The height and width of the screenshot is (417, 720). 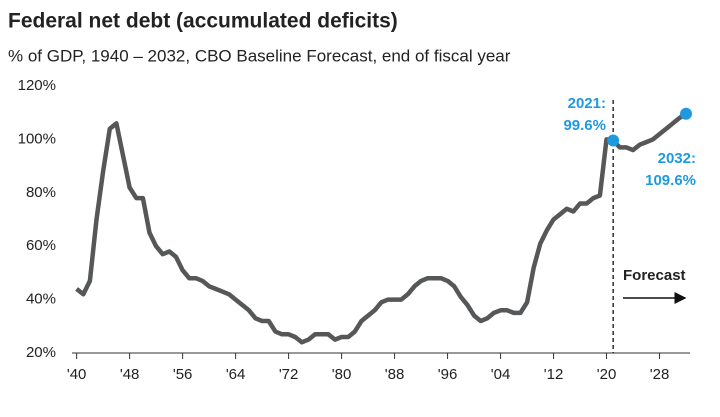 What do you see at coordinates (37, 138) in the screenshot?
I see `y-tick-label: 100%` at bounding box center [37, 138].